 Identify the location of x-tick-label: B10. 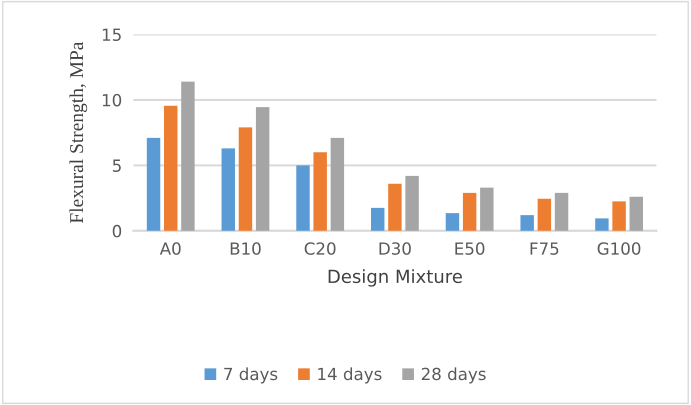
(245, 248).